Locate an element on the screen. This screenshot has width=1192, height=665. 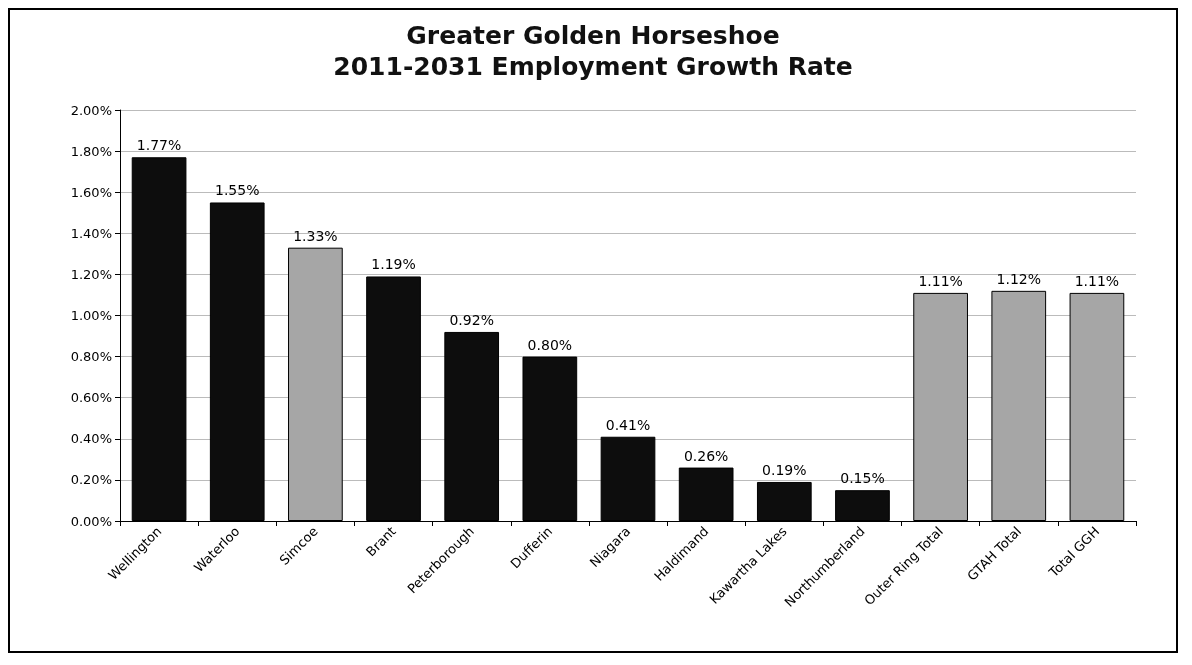
y-tick-label: 2.00% is located at coordinates (91, 110).